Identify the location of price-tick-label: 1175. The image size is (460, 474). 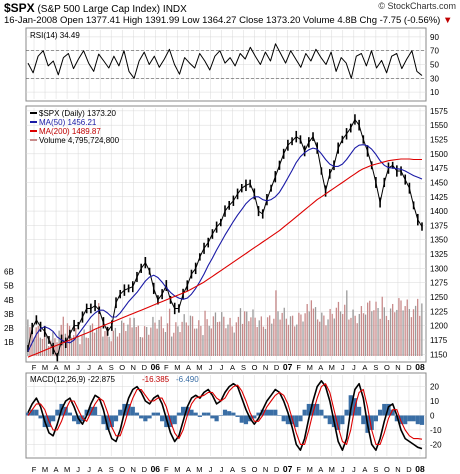
(439, 340).